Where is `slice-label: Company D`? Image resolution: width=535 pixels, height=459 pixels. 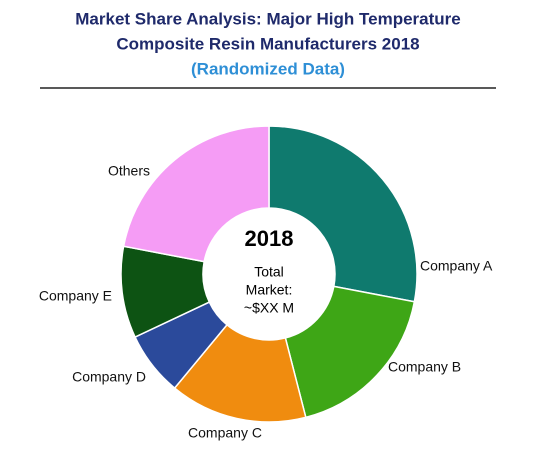 slice-label: Company D is located at coordinates (109, 377).